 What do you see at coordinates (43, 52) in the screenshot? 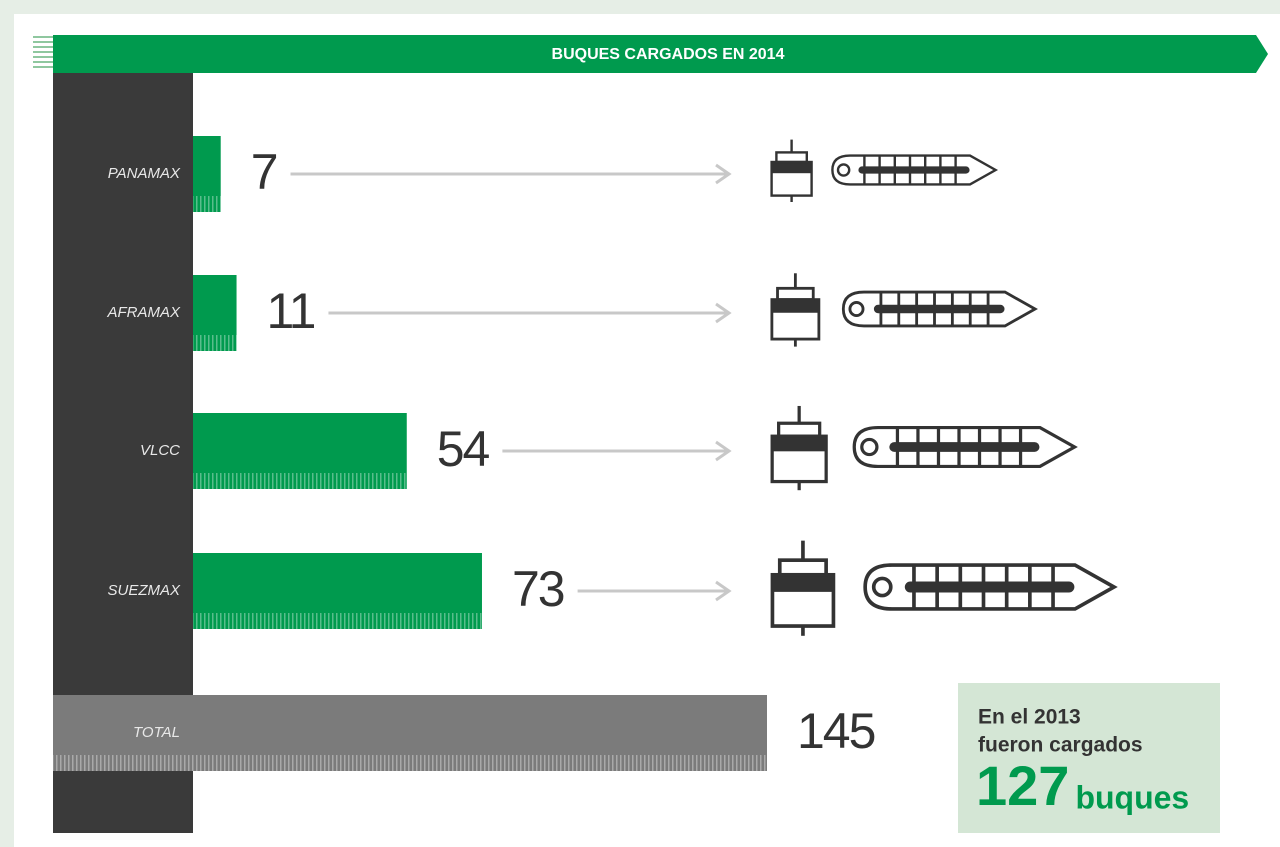
I see `stripes-icon` at bounding box center [43, 52].